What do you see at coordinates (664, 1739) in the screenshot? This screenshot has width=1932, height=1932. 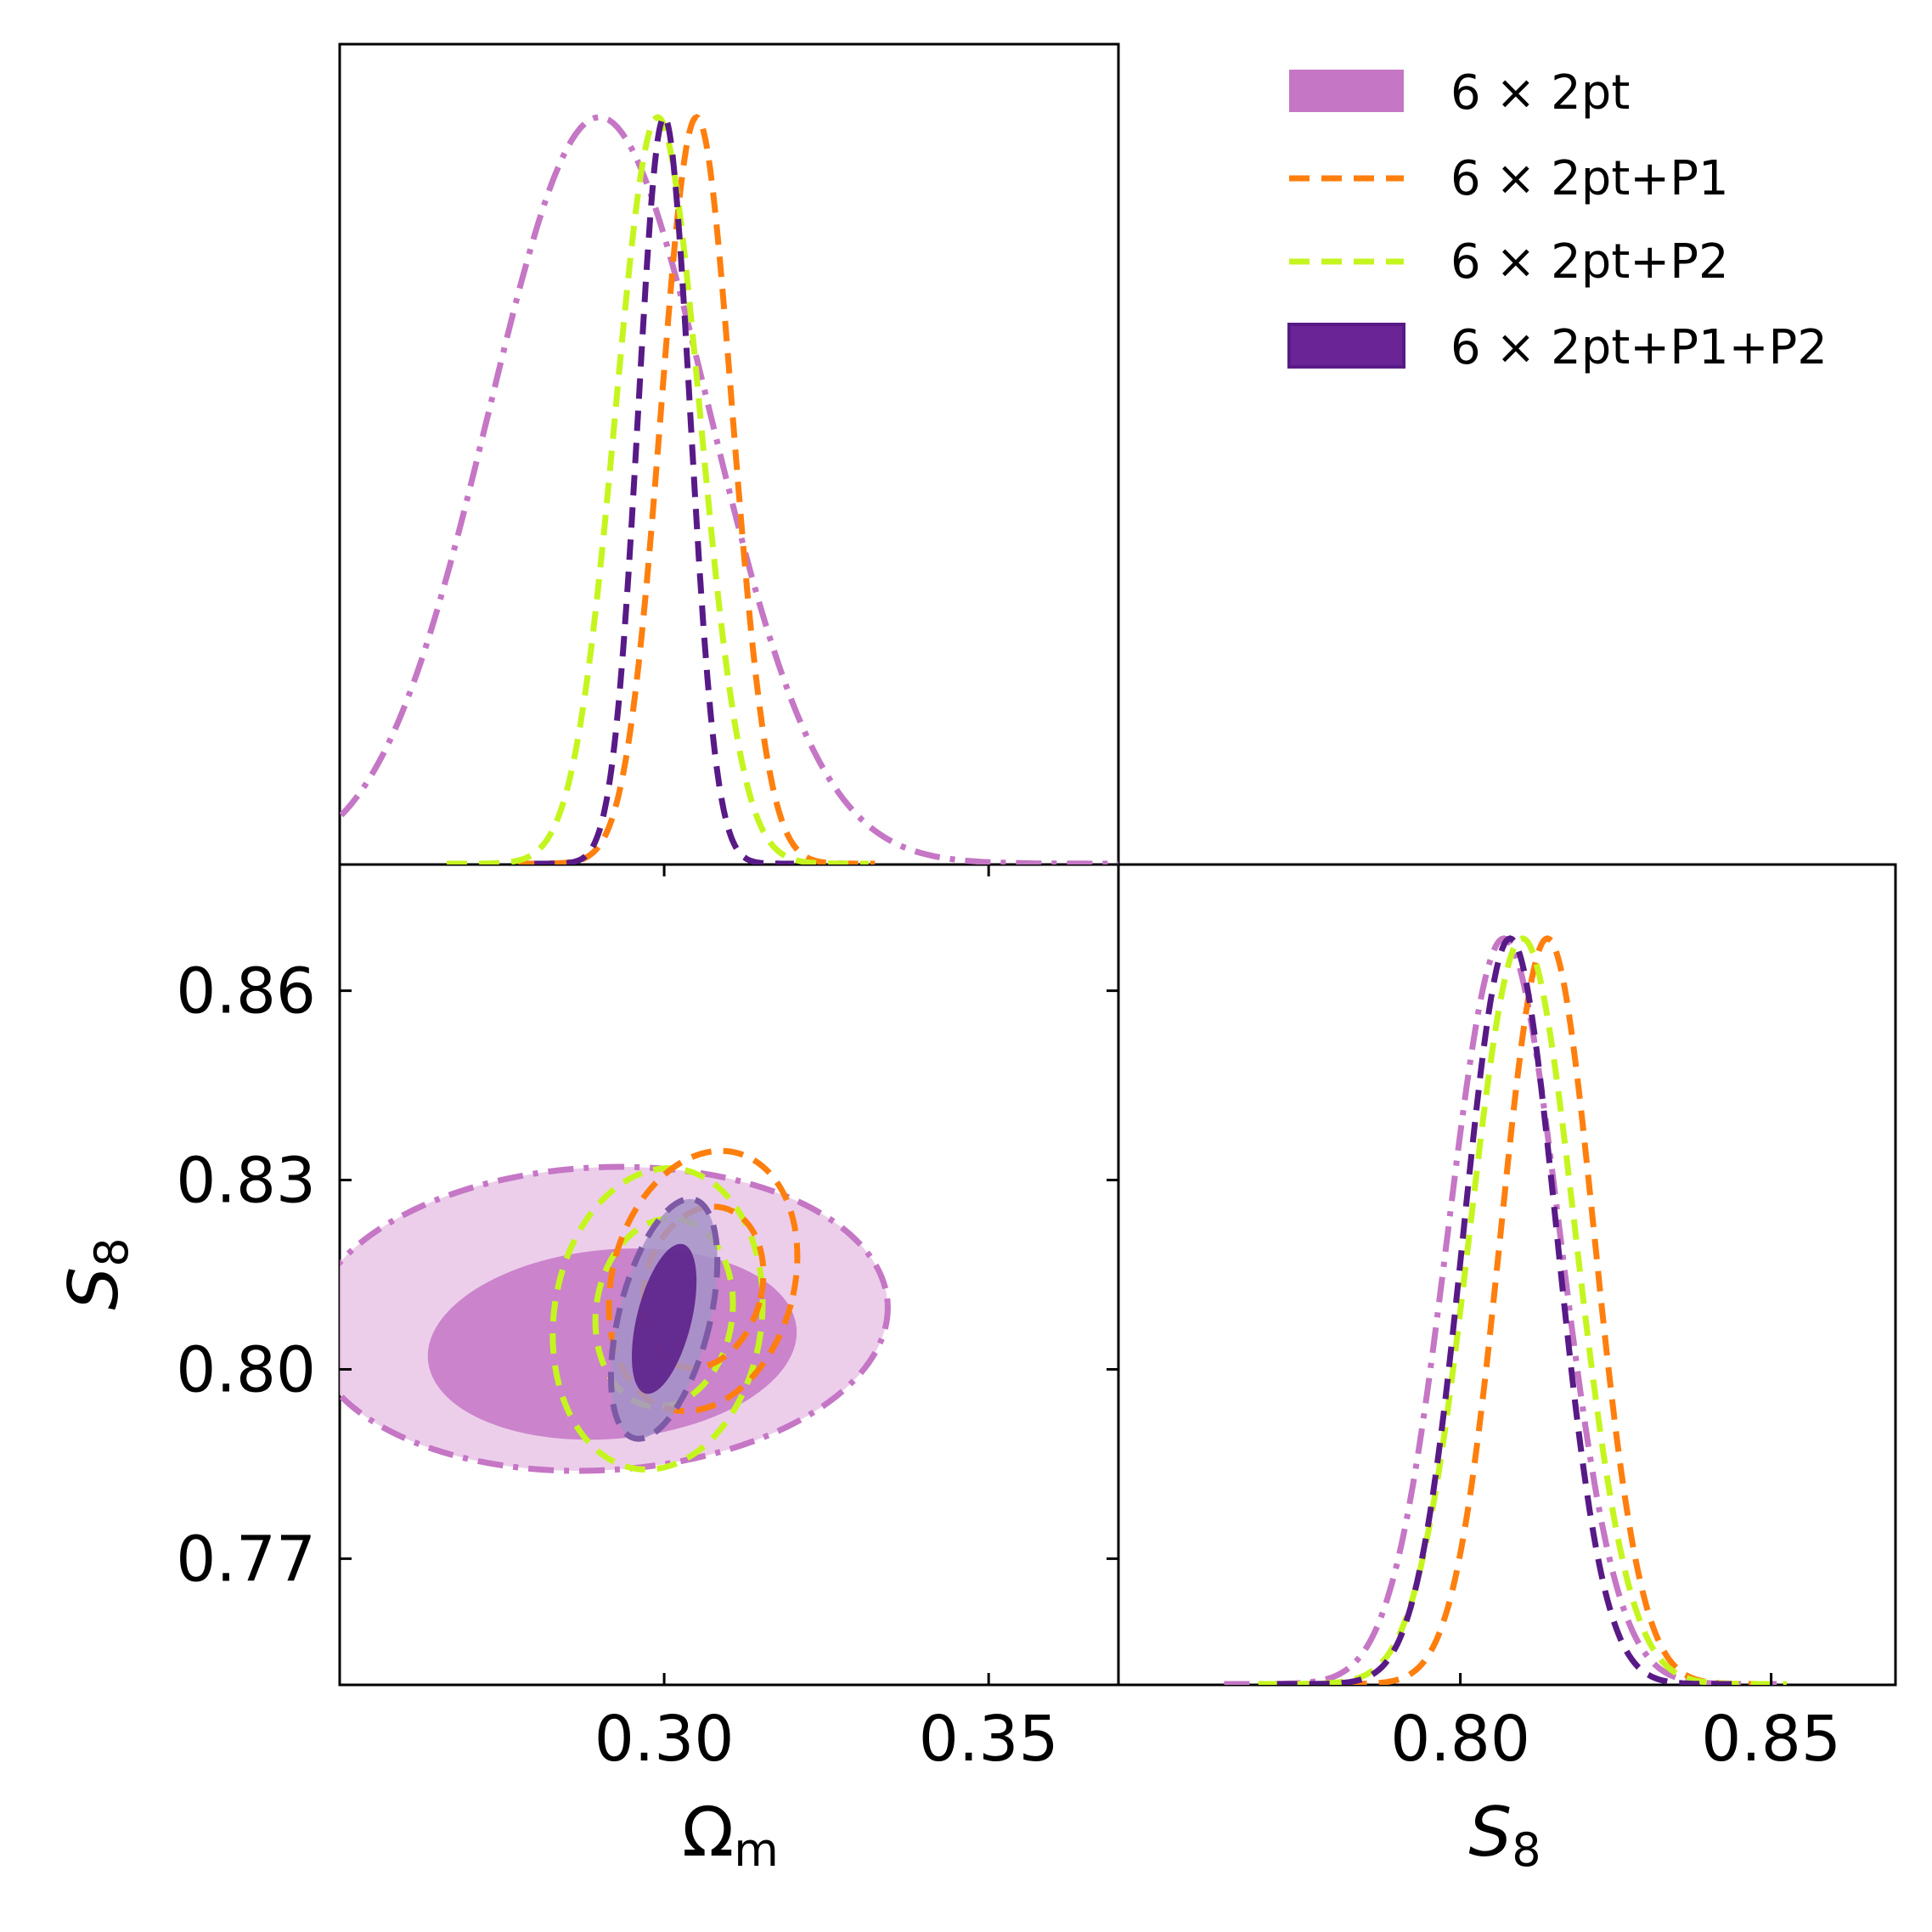 I see `om-tick-label: 0.30` at bounding box center [664, 1739].